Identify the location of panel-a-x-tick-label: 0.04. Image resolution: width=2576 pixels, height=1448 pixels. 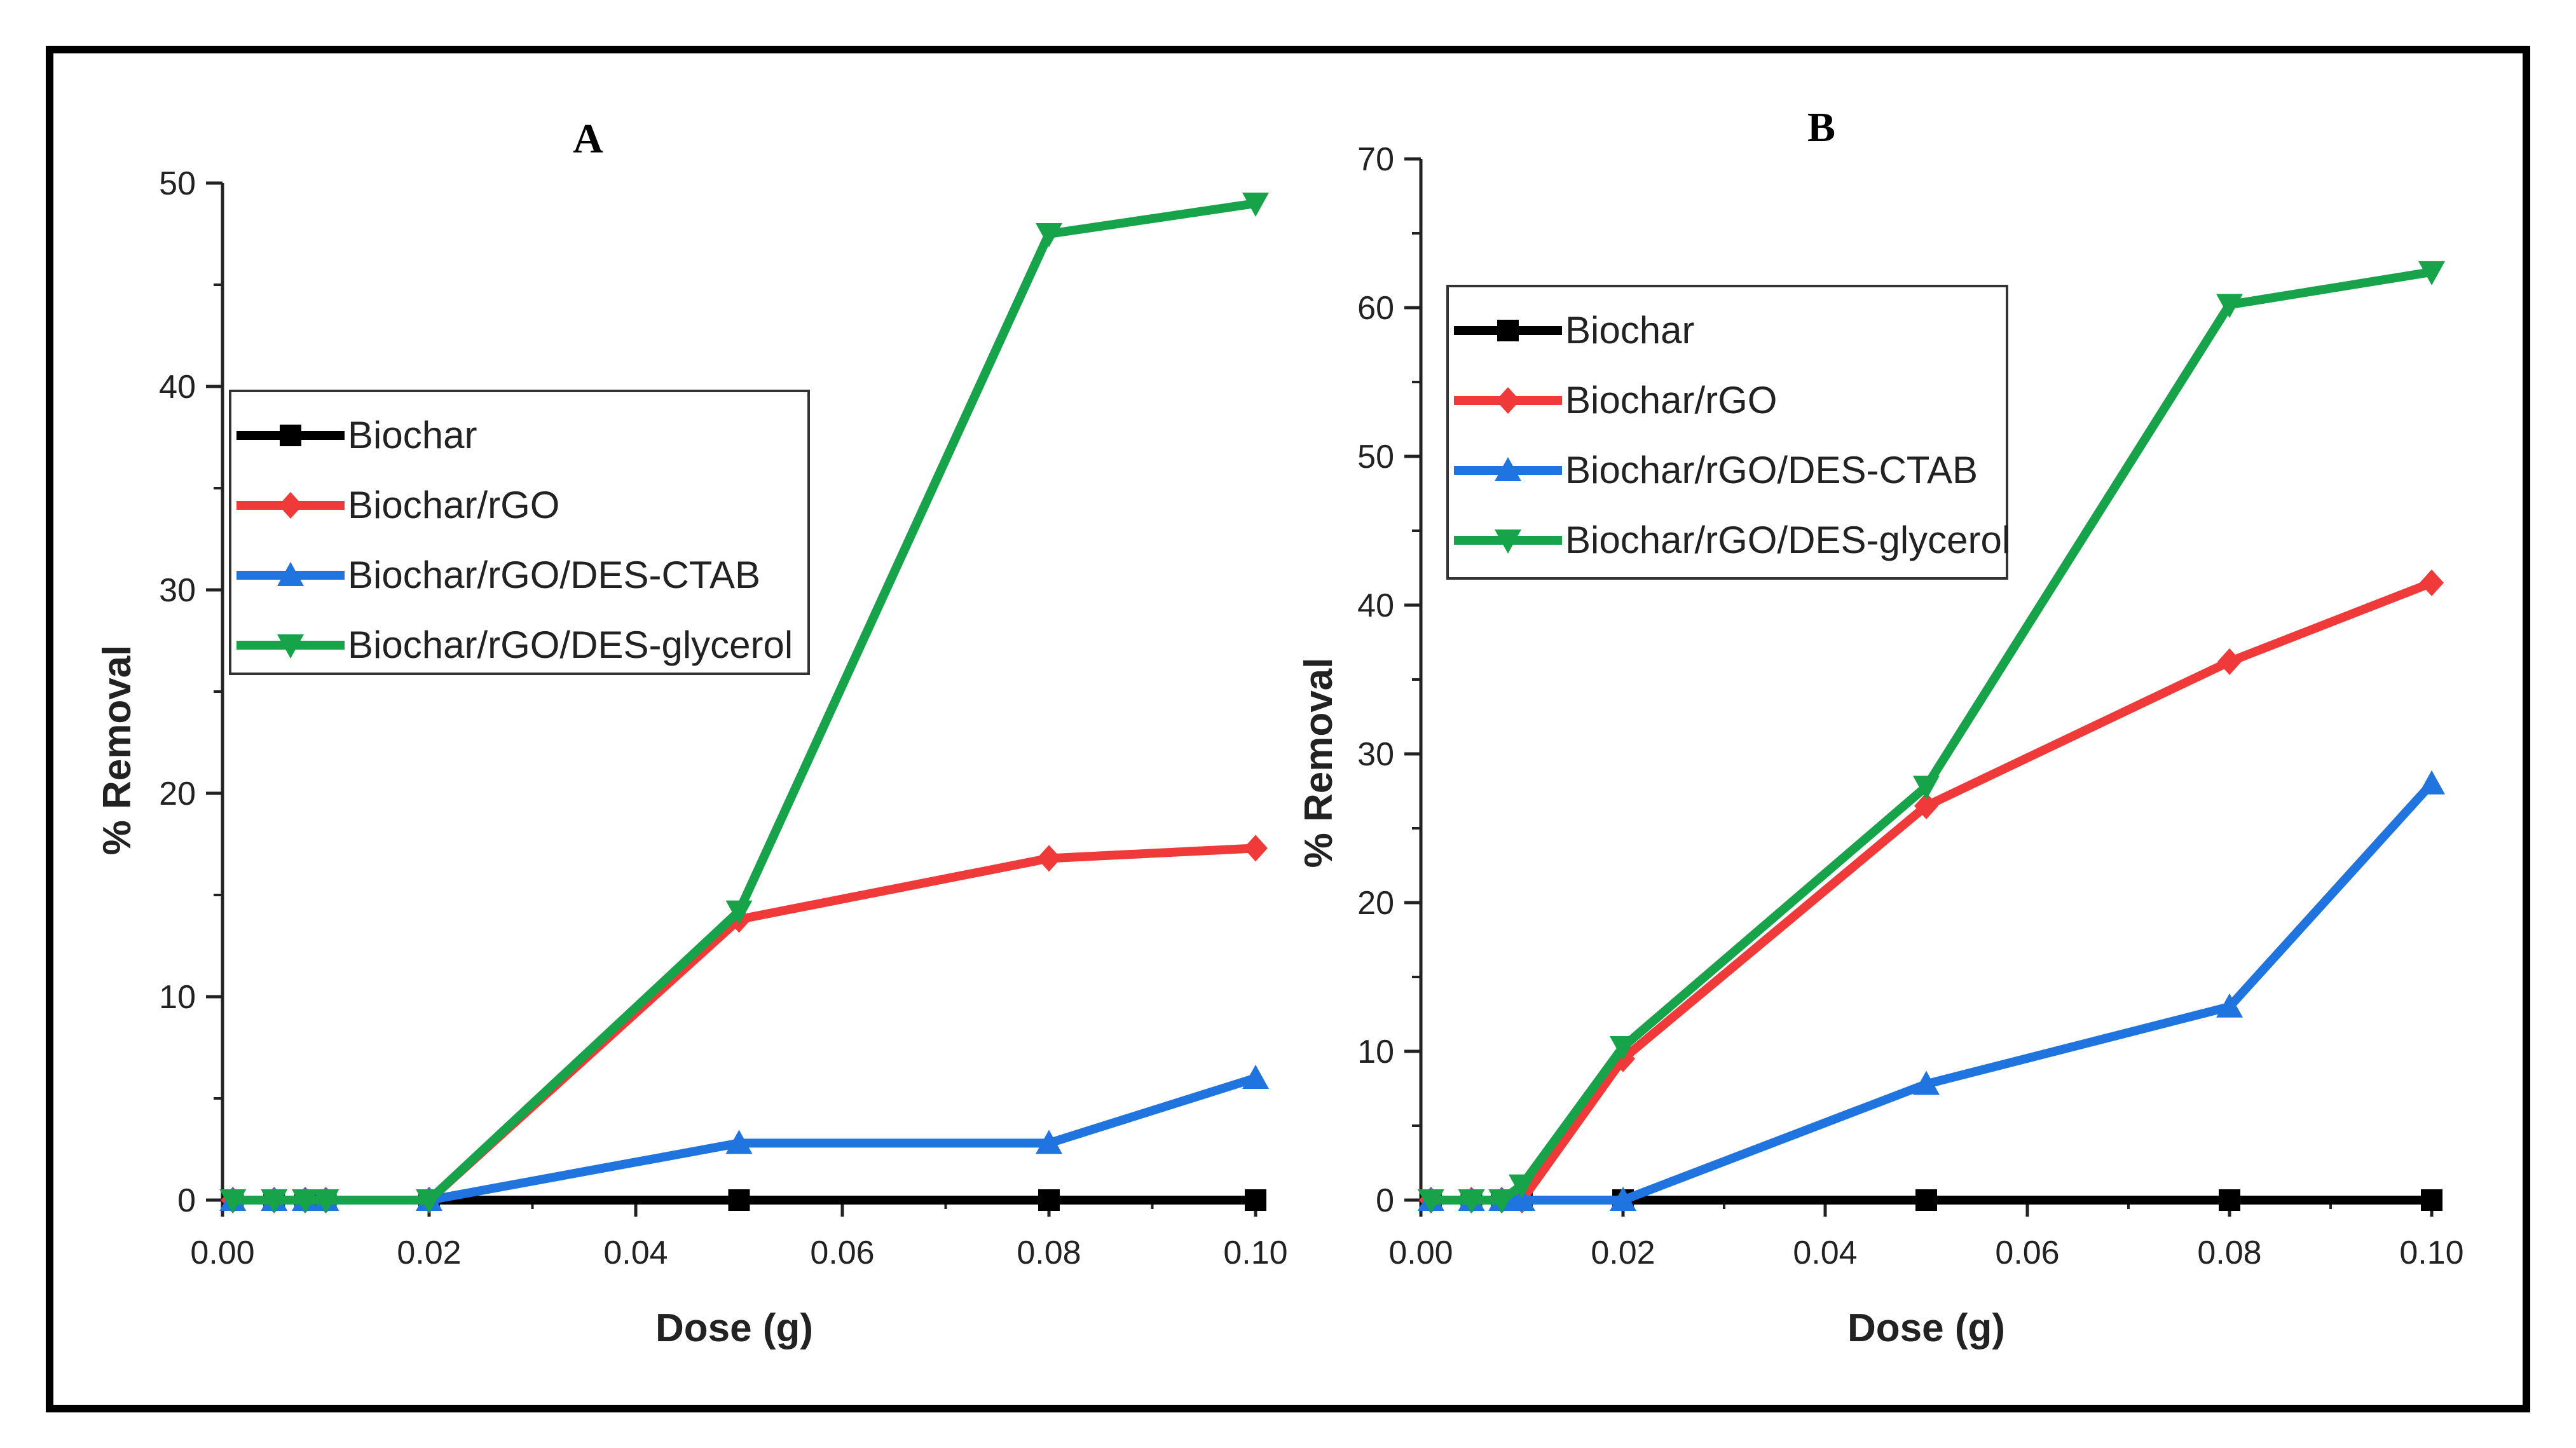
(635, 1252).